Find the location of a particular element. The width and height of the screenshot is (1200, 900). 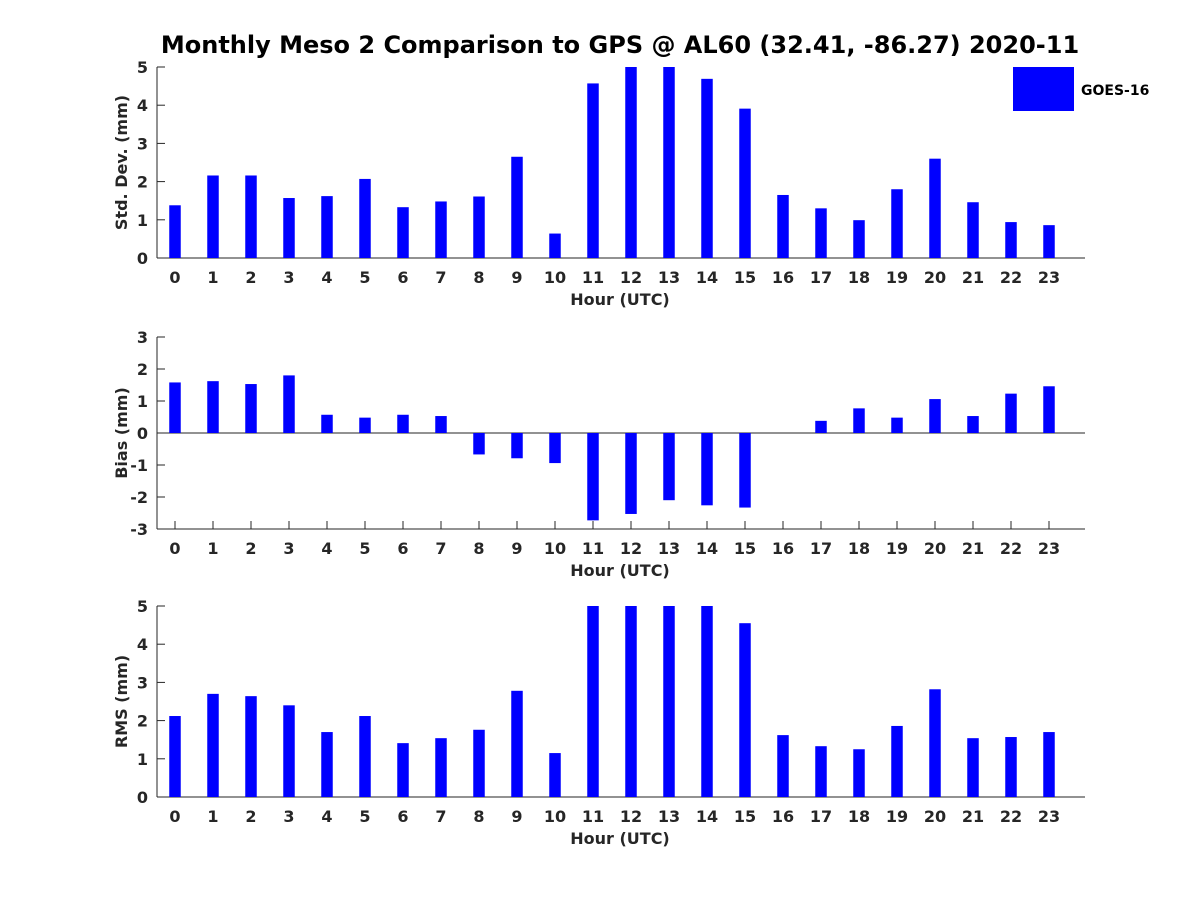

y-tick-label: -1 is located at coordinates (139, 465).